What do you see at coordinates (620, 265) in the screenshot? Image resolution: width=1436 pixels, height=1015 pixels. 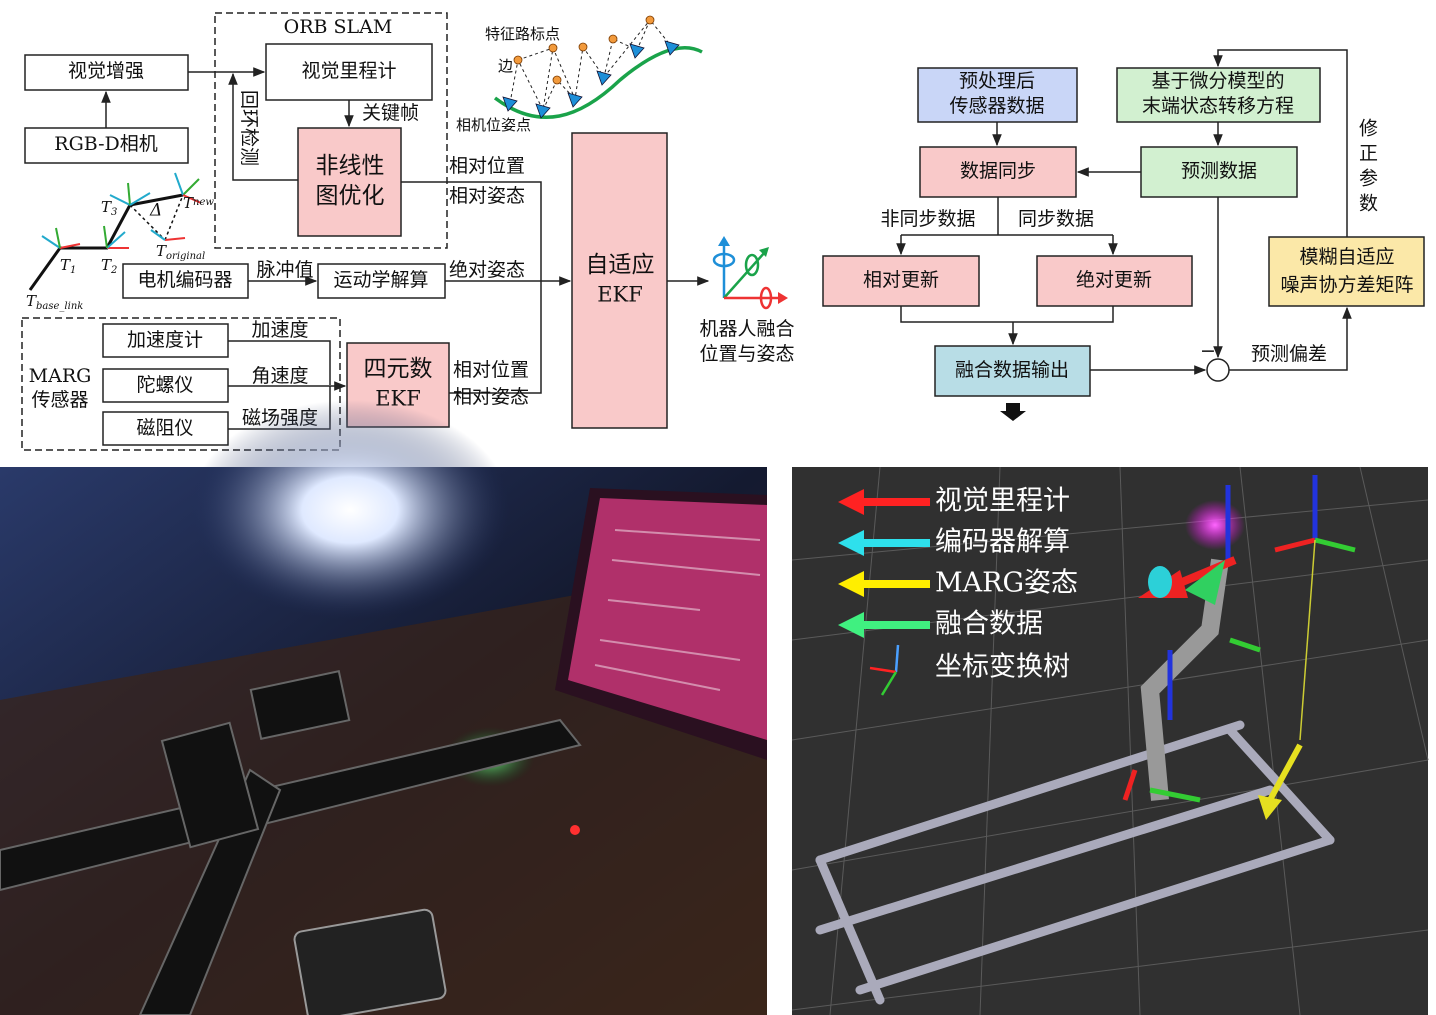 I see `node-label: 自适应` at bounding box center [620, 265].